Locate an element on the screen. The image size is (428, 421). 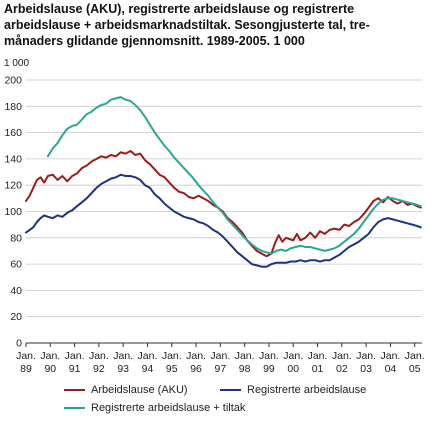
y-tick-label: 180 is located at coordinates (13, 107).